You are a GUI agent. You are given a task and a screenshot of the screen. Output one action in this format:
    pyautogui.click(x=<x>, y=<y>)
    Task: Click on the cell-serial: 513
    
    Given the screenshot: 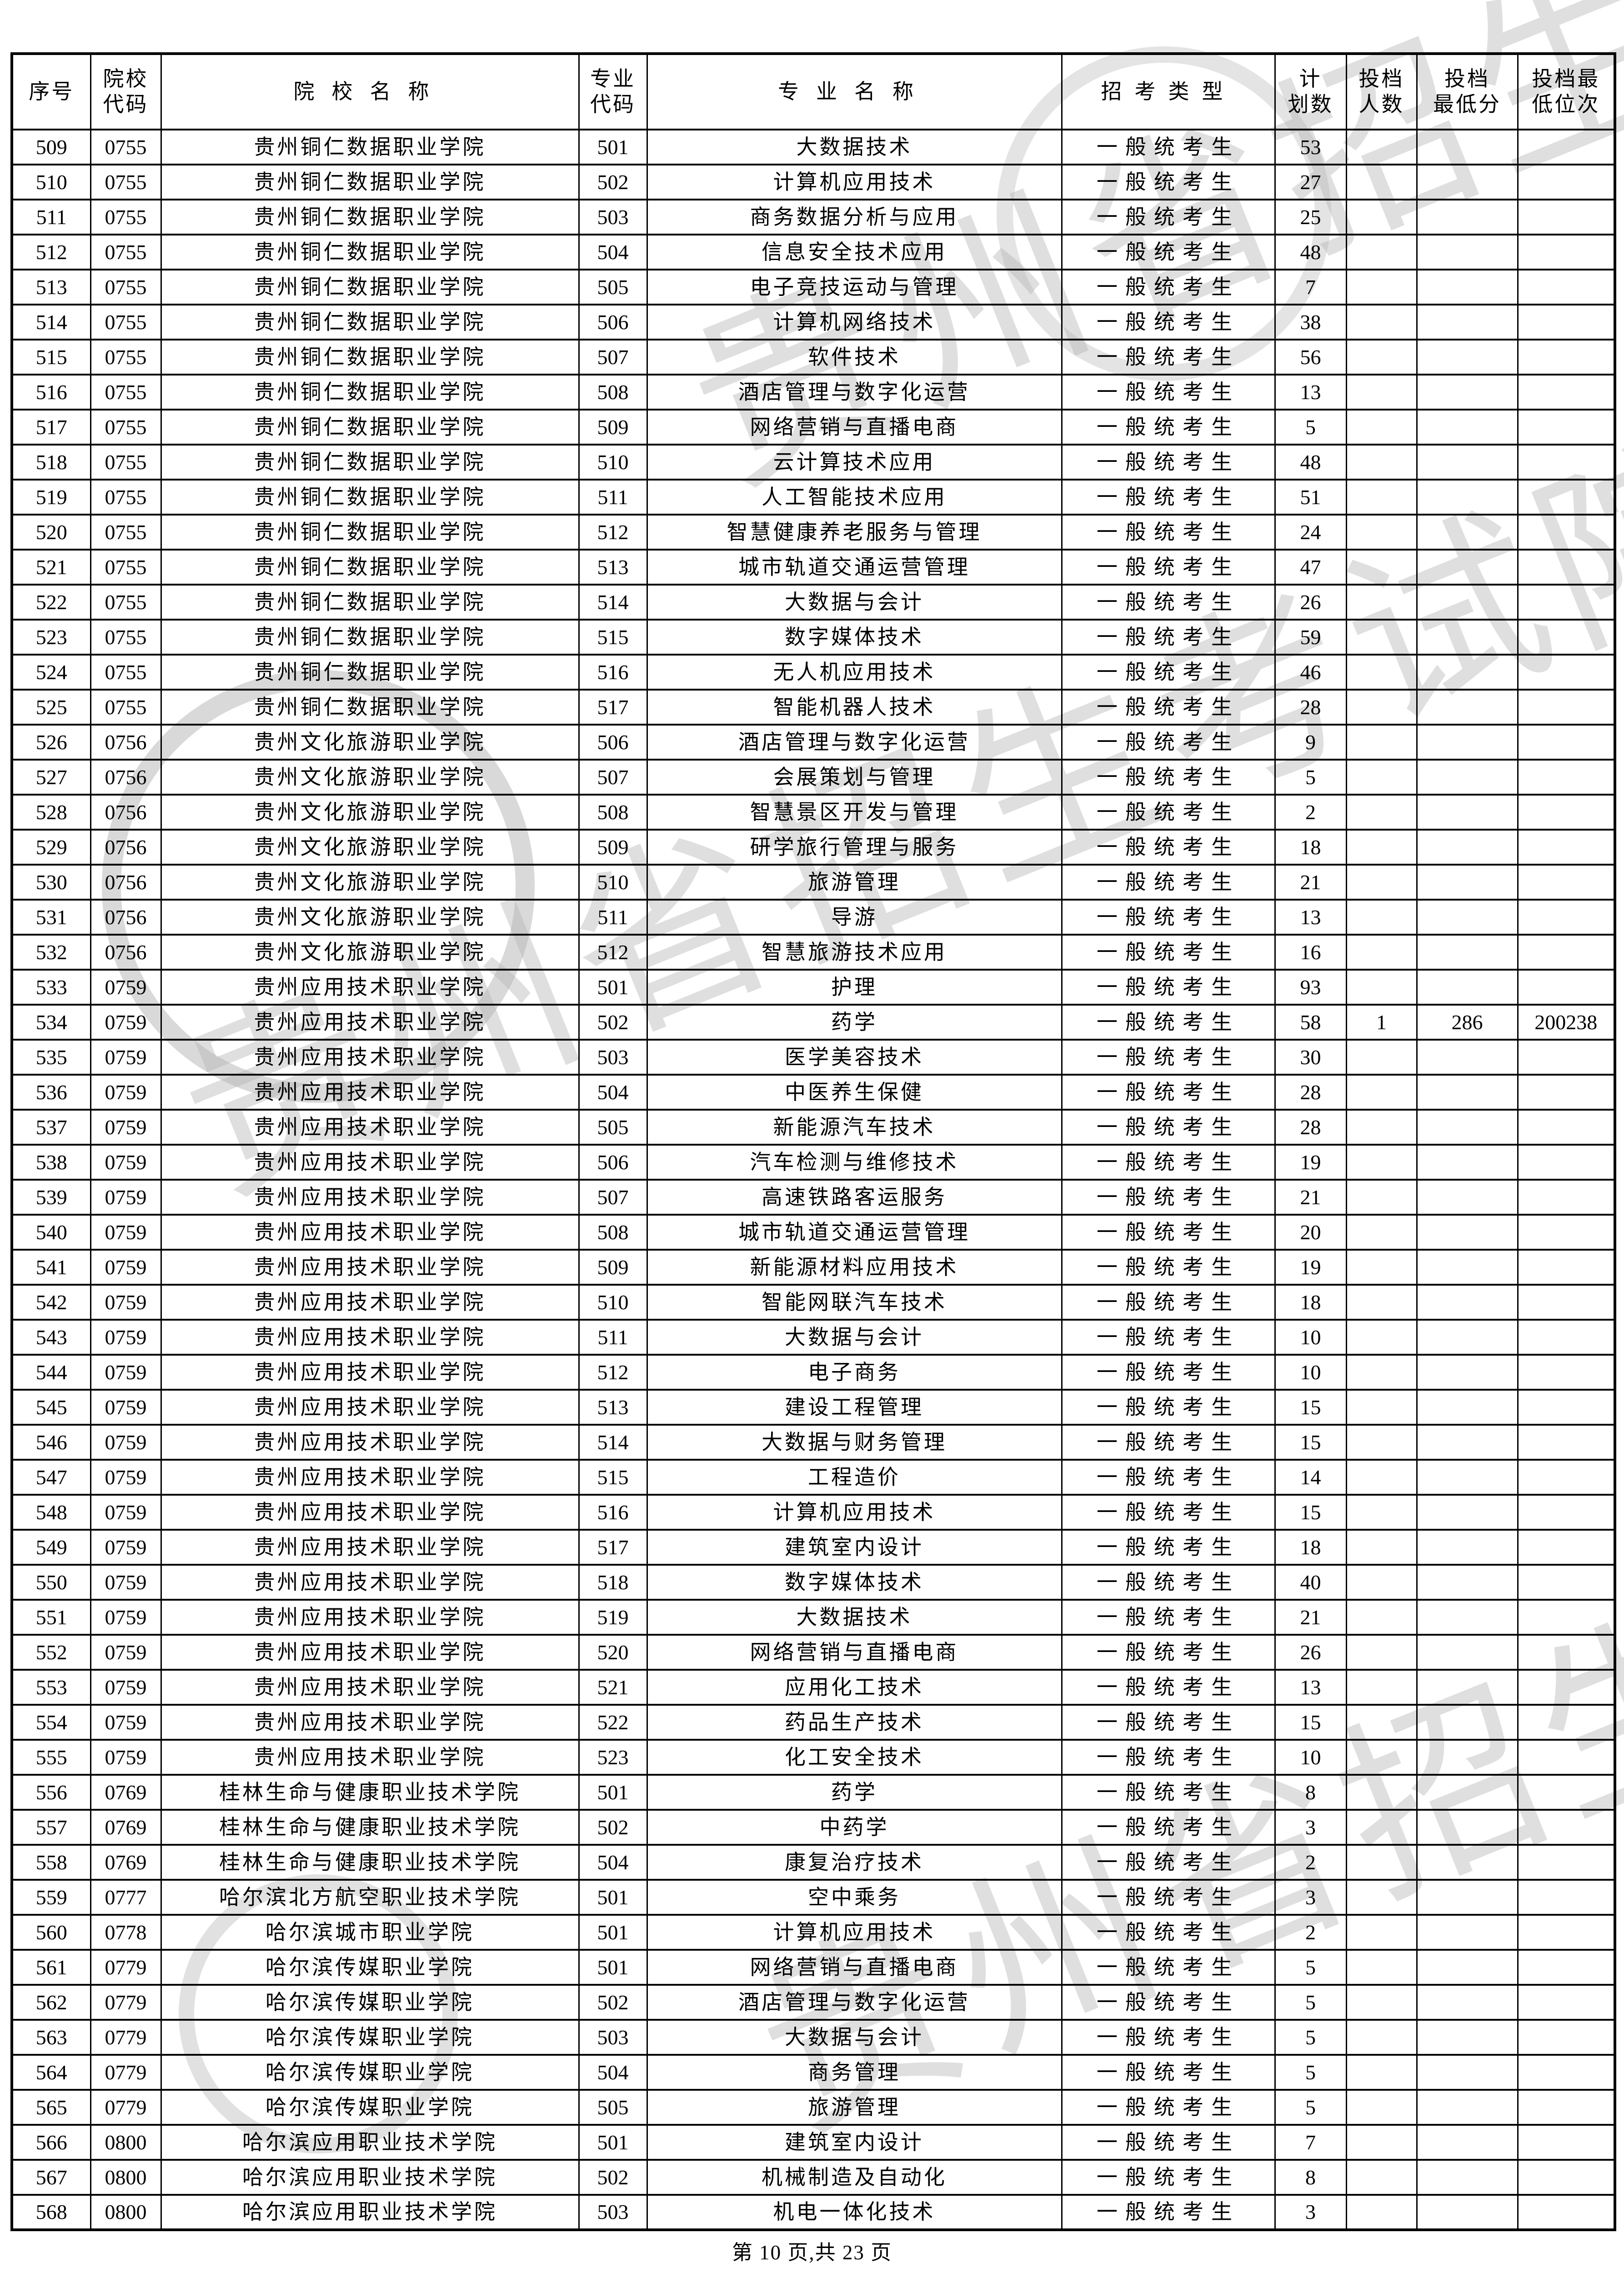 What is the action you would take?
    pyautogui.click(x=51, y=287)
    